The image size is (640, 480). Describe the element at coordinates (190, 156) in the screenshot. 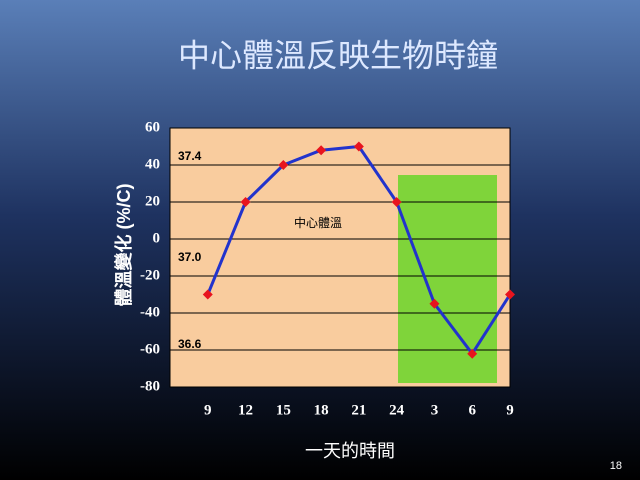

I see `annotation: 37.4` at that location.